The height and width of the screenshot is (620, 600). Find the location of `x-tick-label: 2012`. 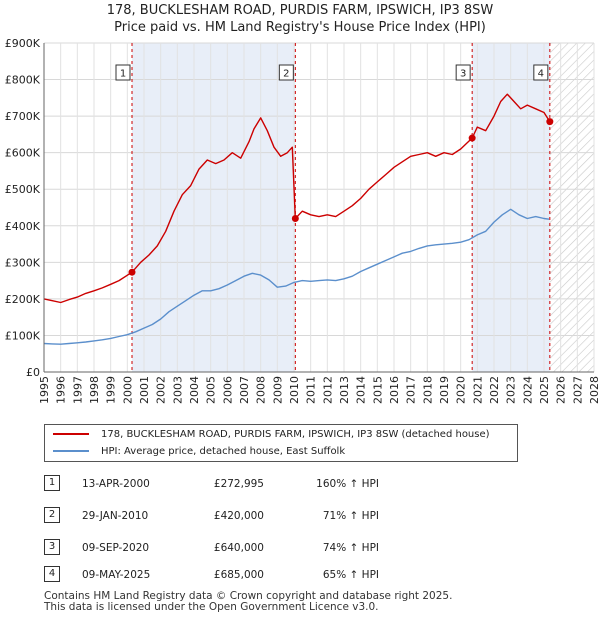

x-tick-label: 2012 is located at coordinates (327, 390).